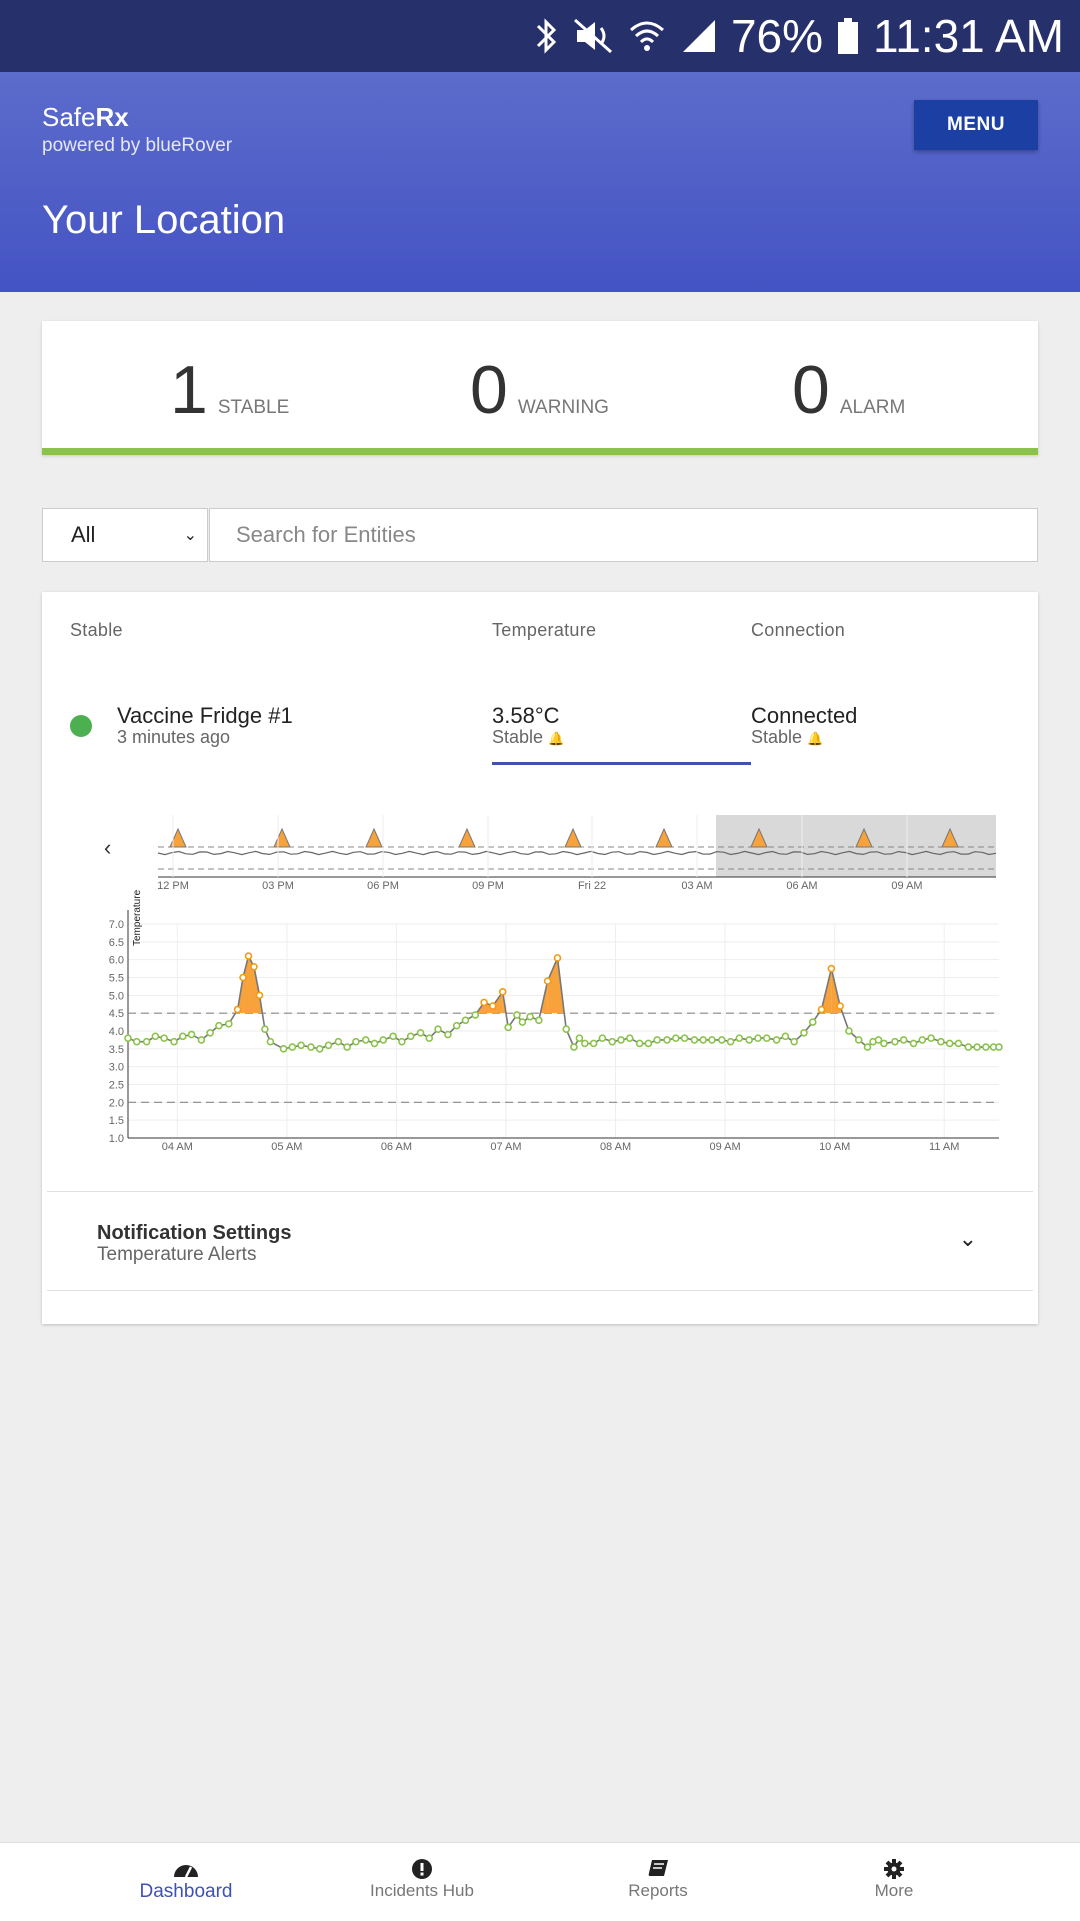 The image size is (1080, 1921). I want to click on nav-reports: Reports, so click(658, 1882).